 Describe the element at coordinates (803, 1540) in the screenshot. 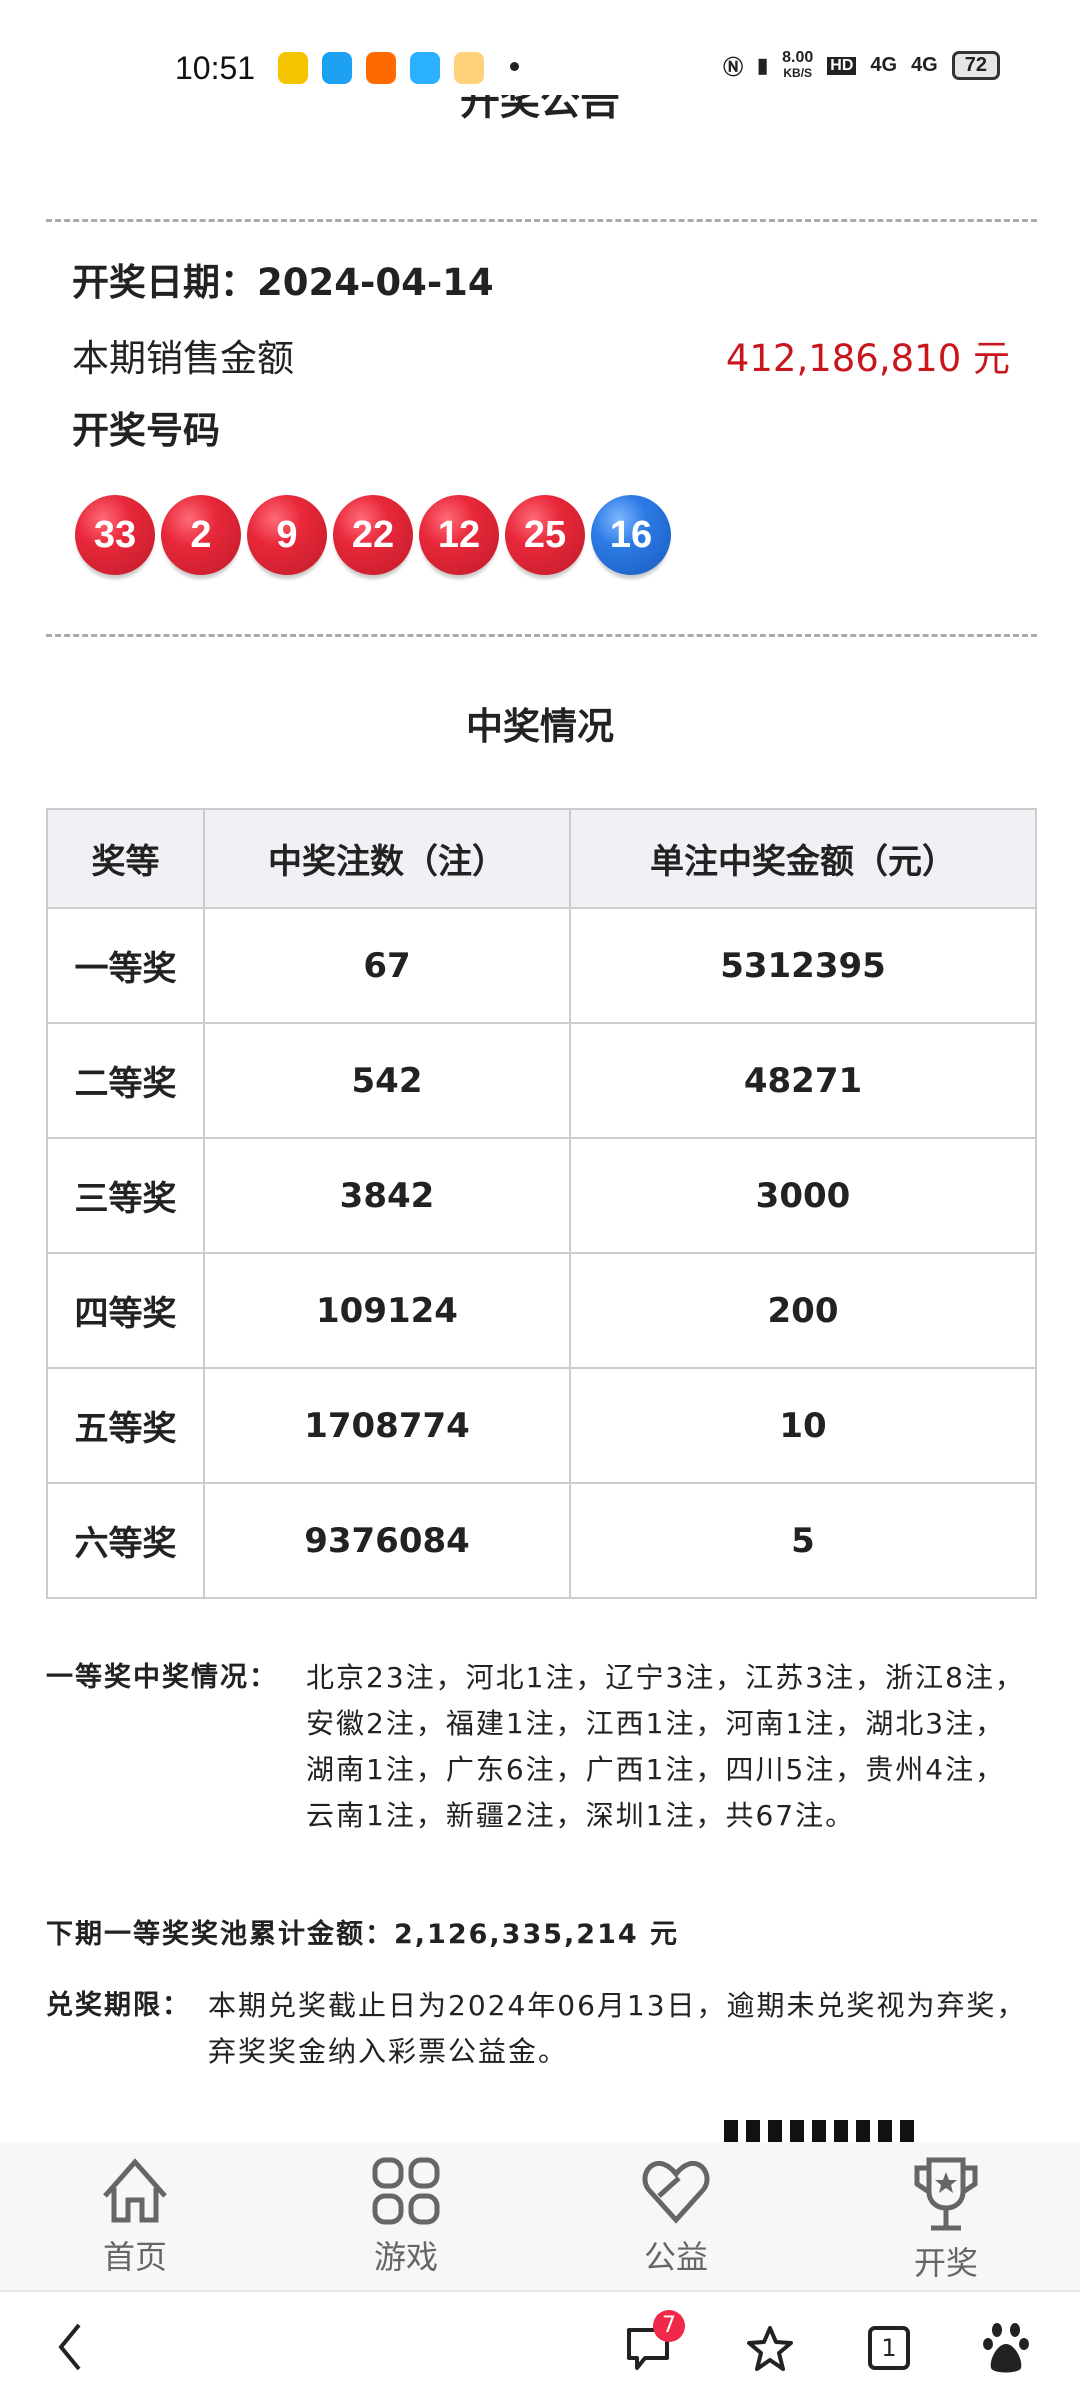

I see `prize-amount: 5` at that location.